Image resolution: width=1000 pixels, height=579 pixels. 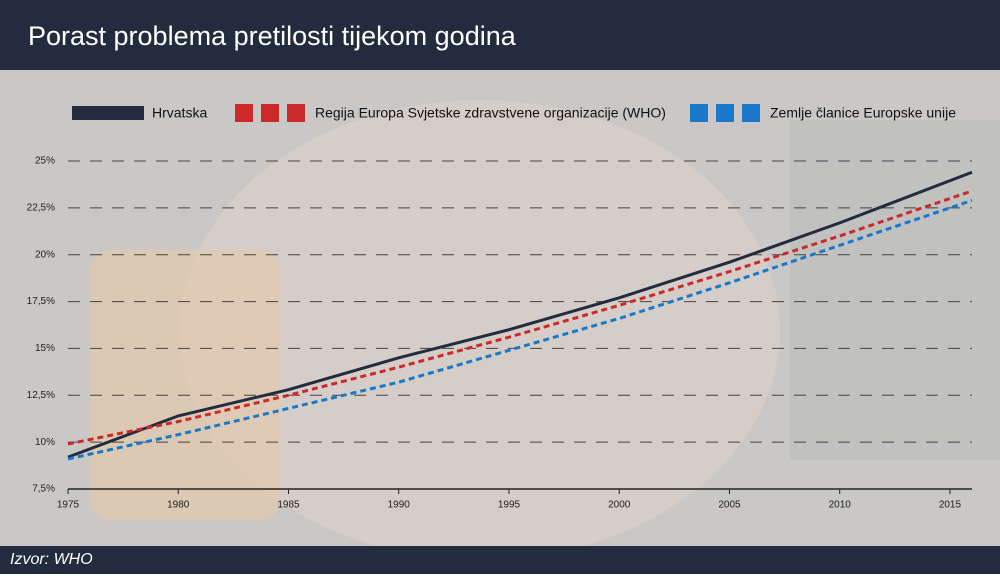 I want to click on x-tick-label: 1985, so click(x=288, y=505).